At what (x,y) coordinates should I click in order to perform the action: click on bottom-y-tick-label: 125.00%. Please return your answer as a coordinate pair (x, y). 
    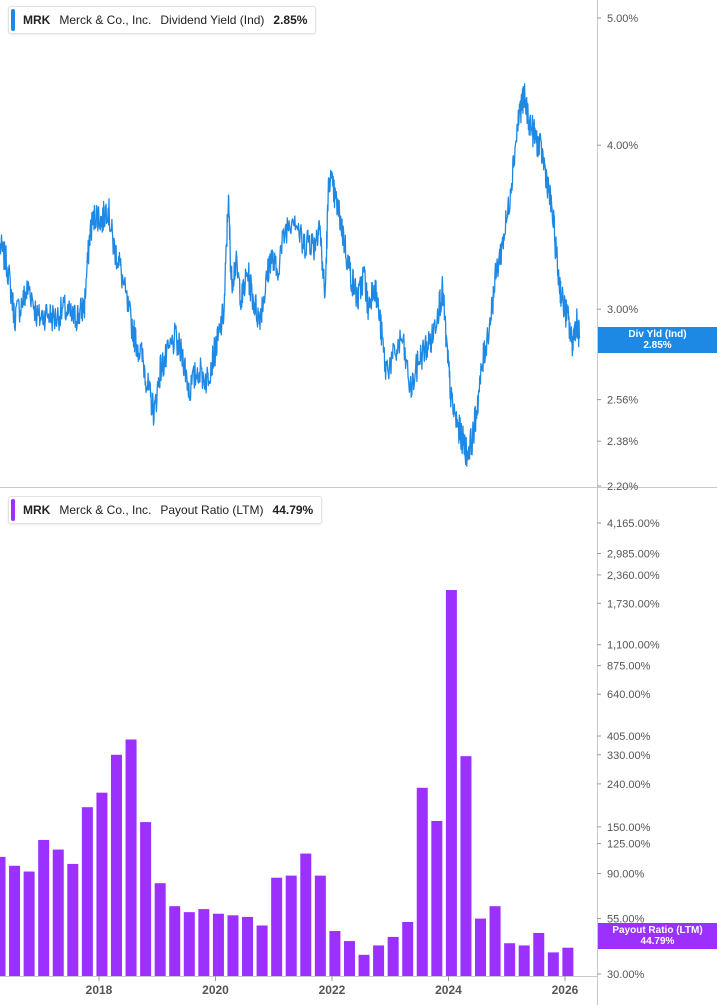
    Looking at the image, I should click on (629, 845).